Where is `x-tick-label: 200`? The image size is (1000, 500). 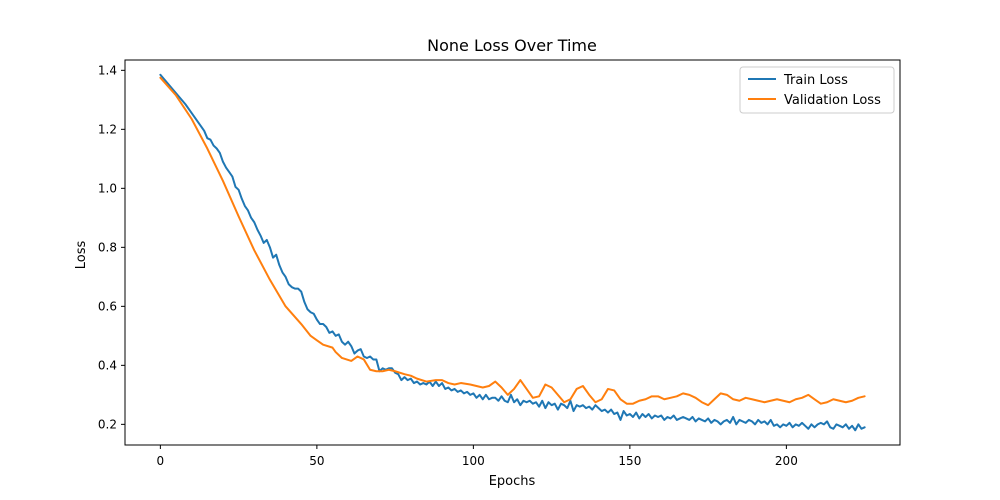 x-tick-label: 200 is located at coordinates (786, 461).